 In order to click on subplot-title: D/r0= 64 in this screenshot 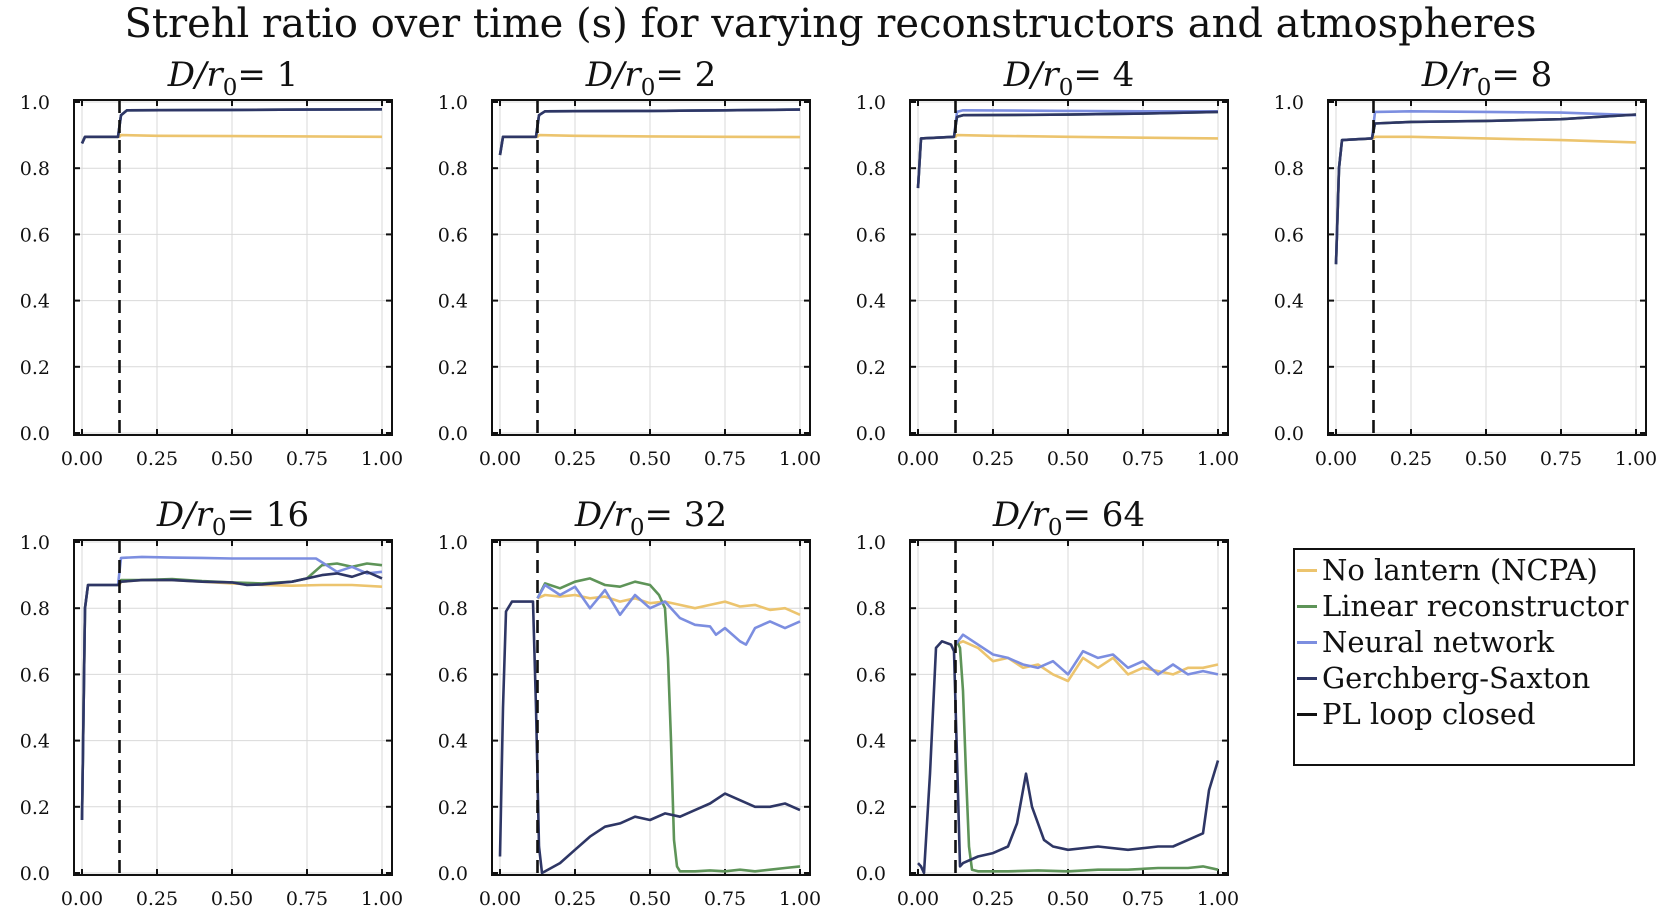, I will do `click(1068, 518)`.